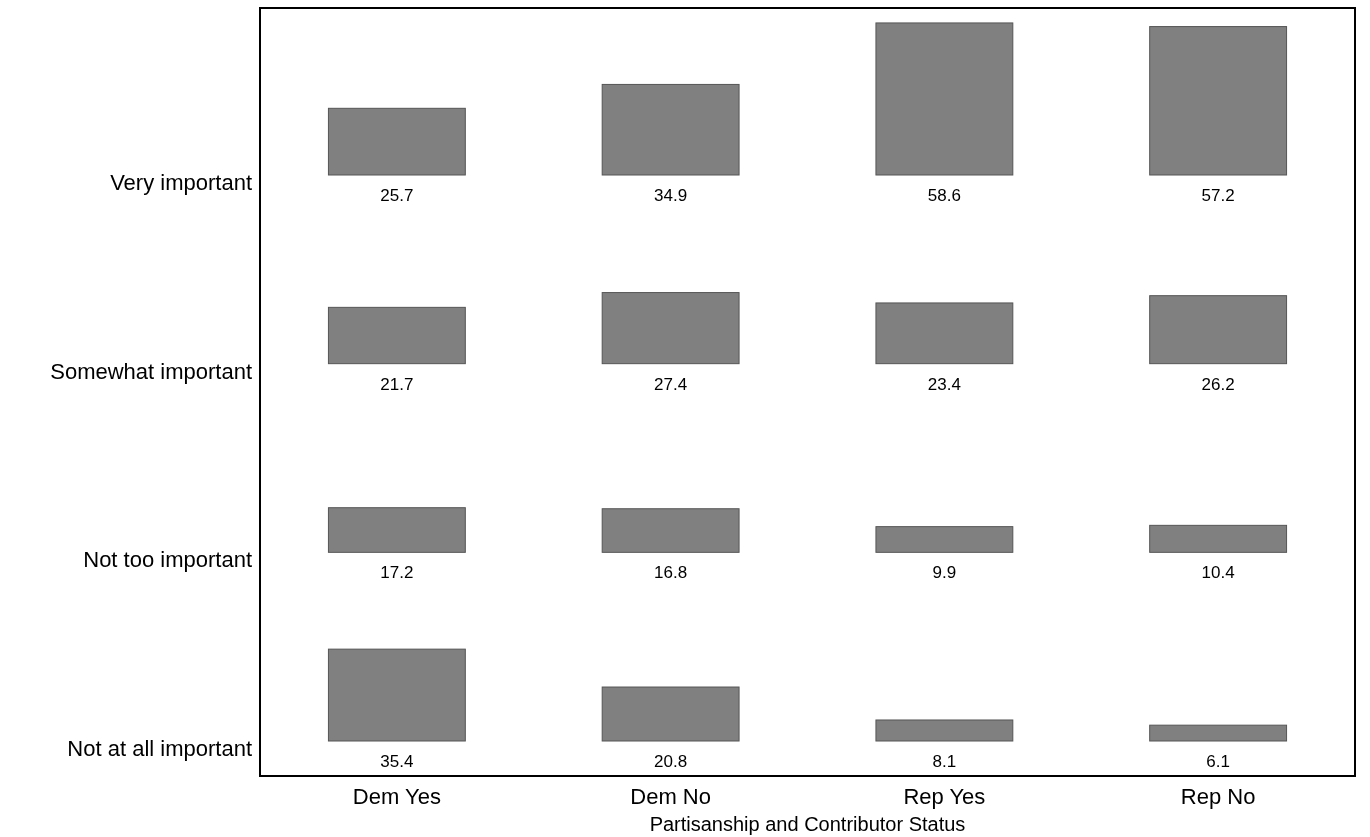 This screenshot has height=837, width=1370. I want to click on data-label: 34.9, so click(671, 195).